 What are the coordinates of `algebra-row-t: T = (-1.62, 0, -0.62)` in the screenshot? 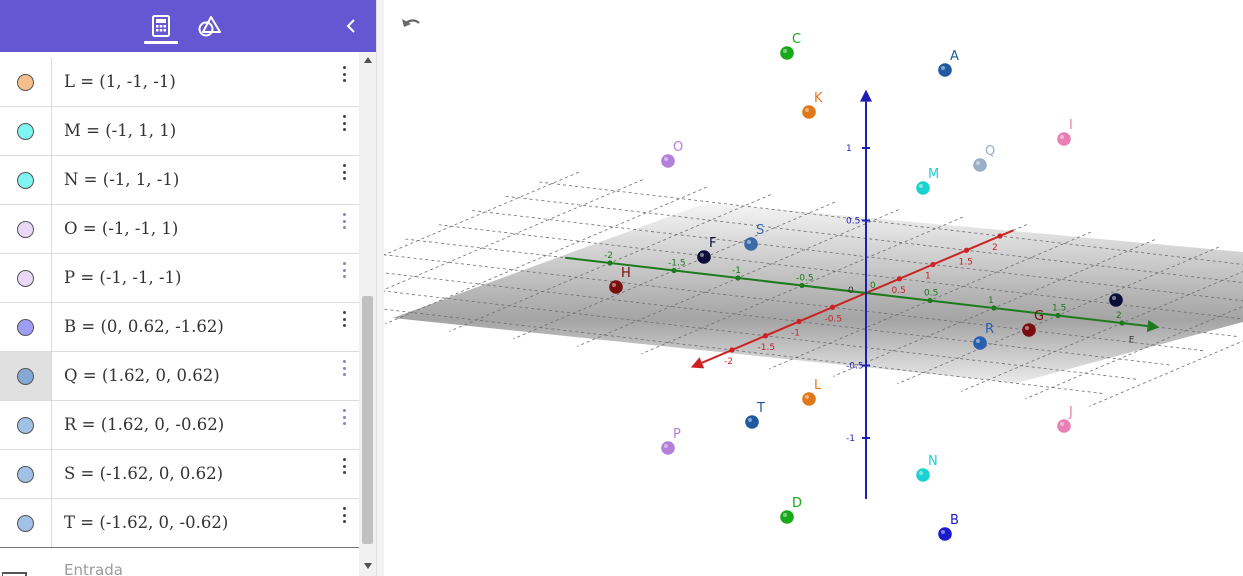 It's located at (179, 523).